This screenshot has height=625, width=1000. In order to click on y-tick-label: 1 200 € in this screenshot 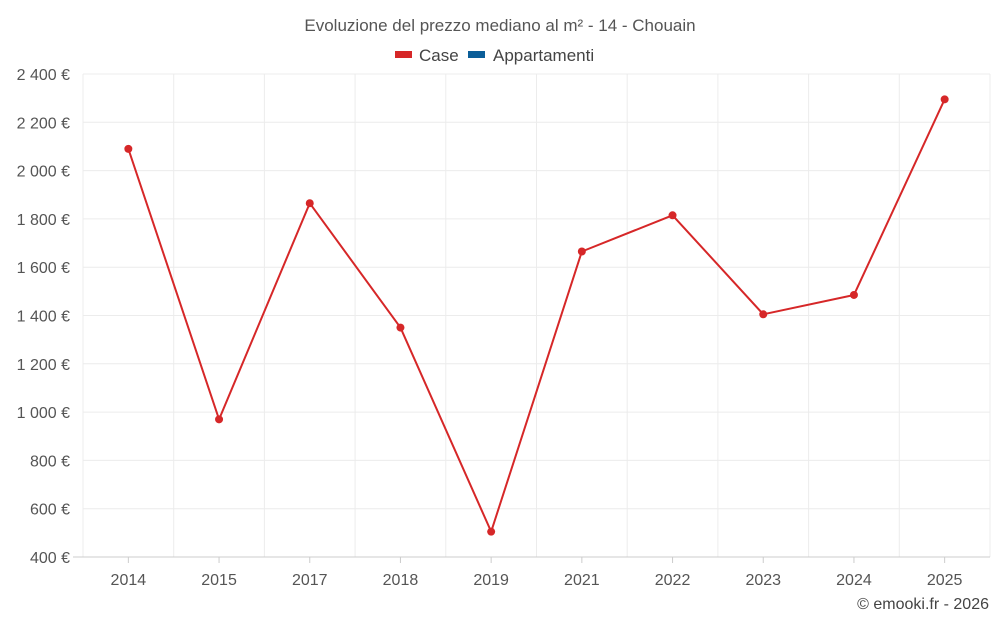, I will do `click(43, 365)`.